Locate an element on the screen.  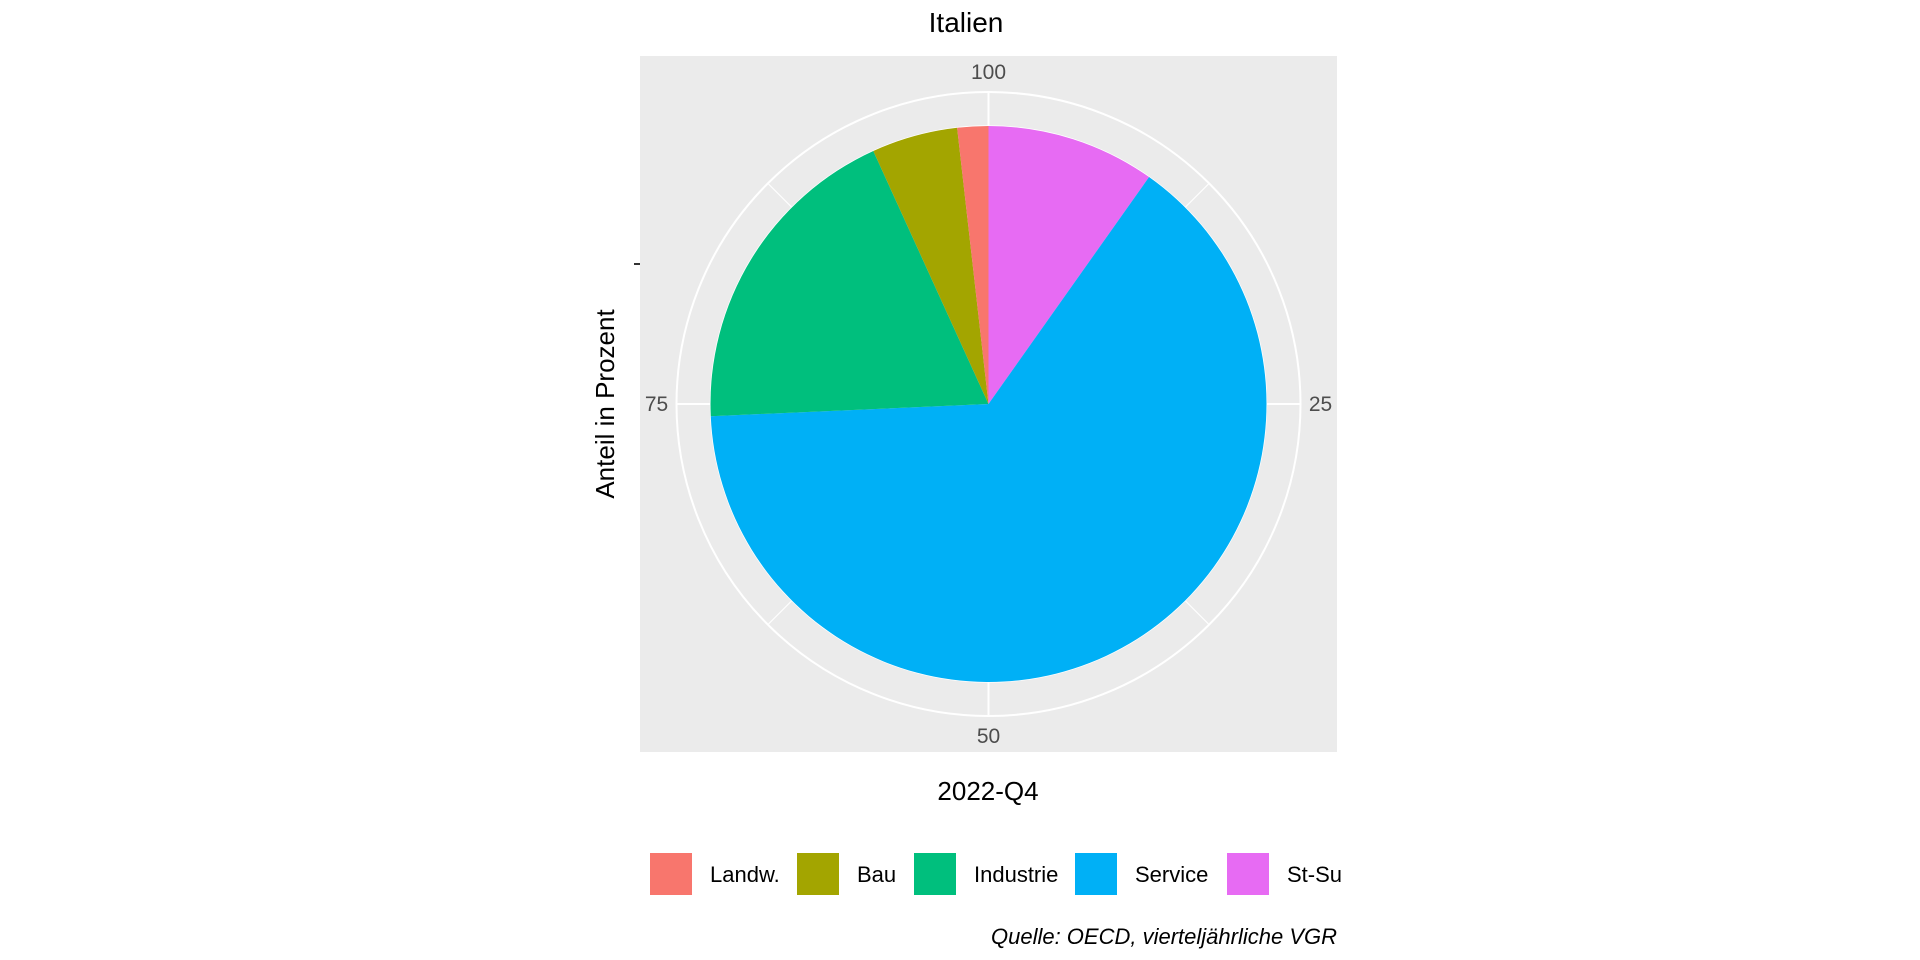
pie-slice-landw is located at coordinates (973, 265).